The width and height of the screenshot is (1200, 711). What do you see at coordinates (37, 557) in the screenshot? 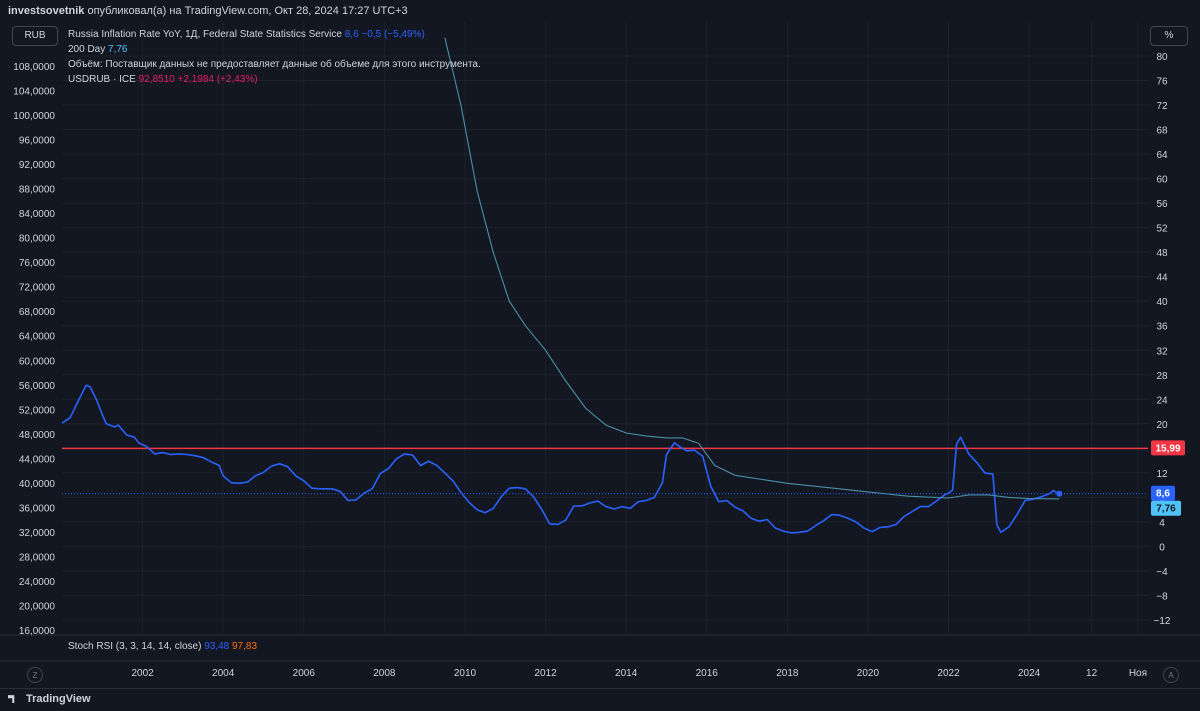
I see `left-axis-tick-label: 28,0000` at bounding box center [37, 557].